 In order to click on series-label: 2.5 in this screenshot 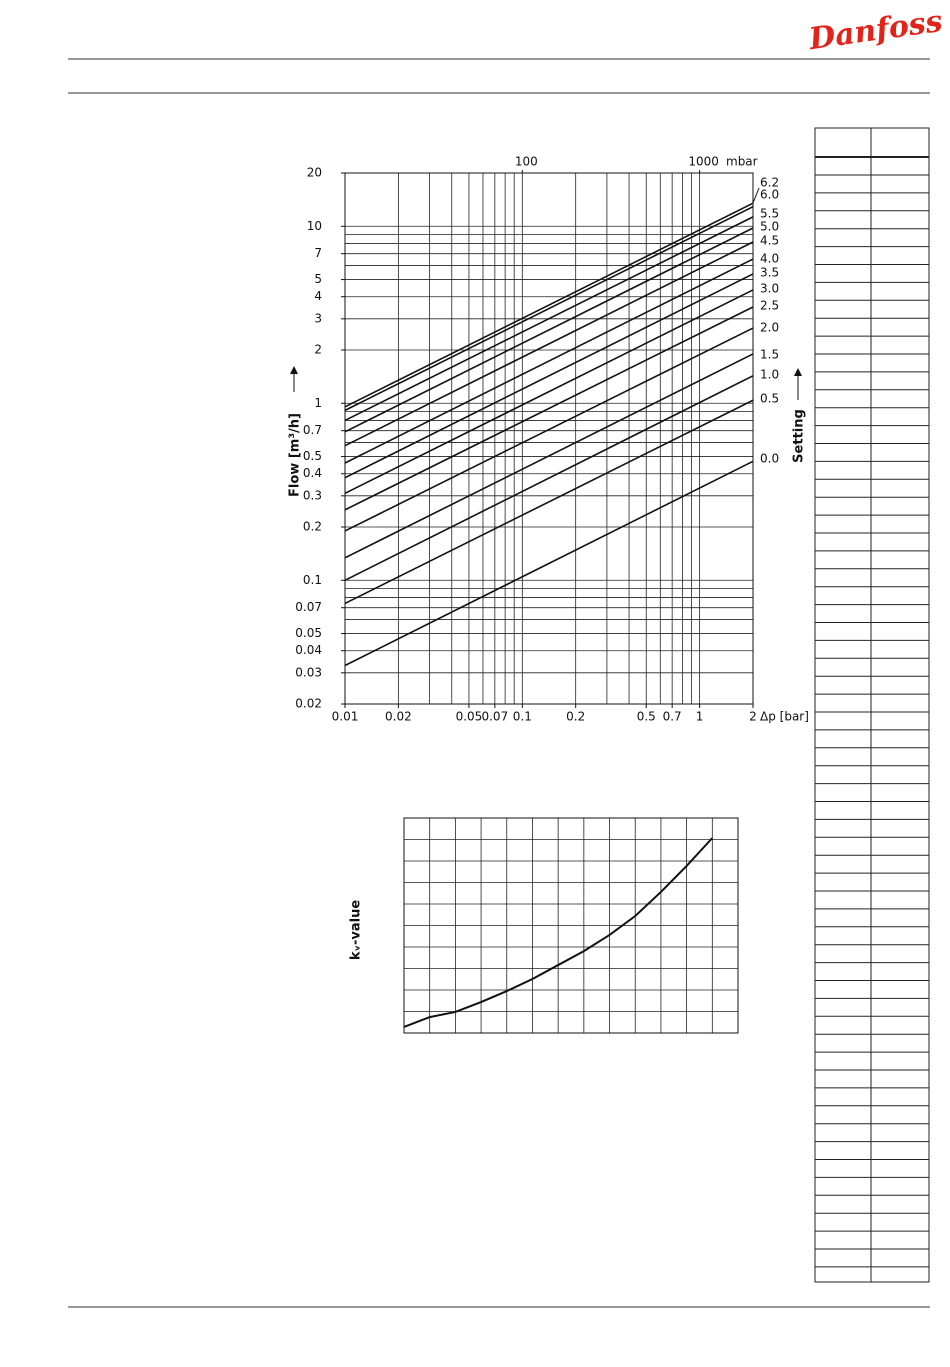, I will do `click(769, 306)`.